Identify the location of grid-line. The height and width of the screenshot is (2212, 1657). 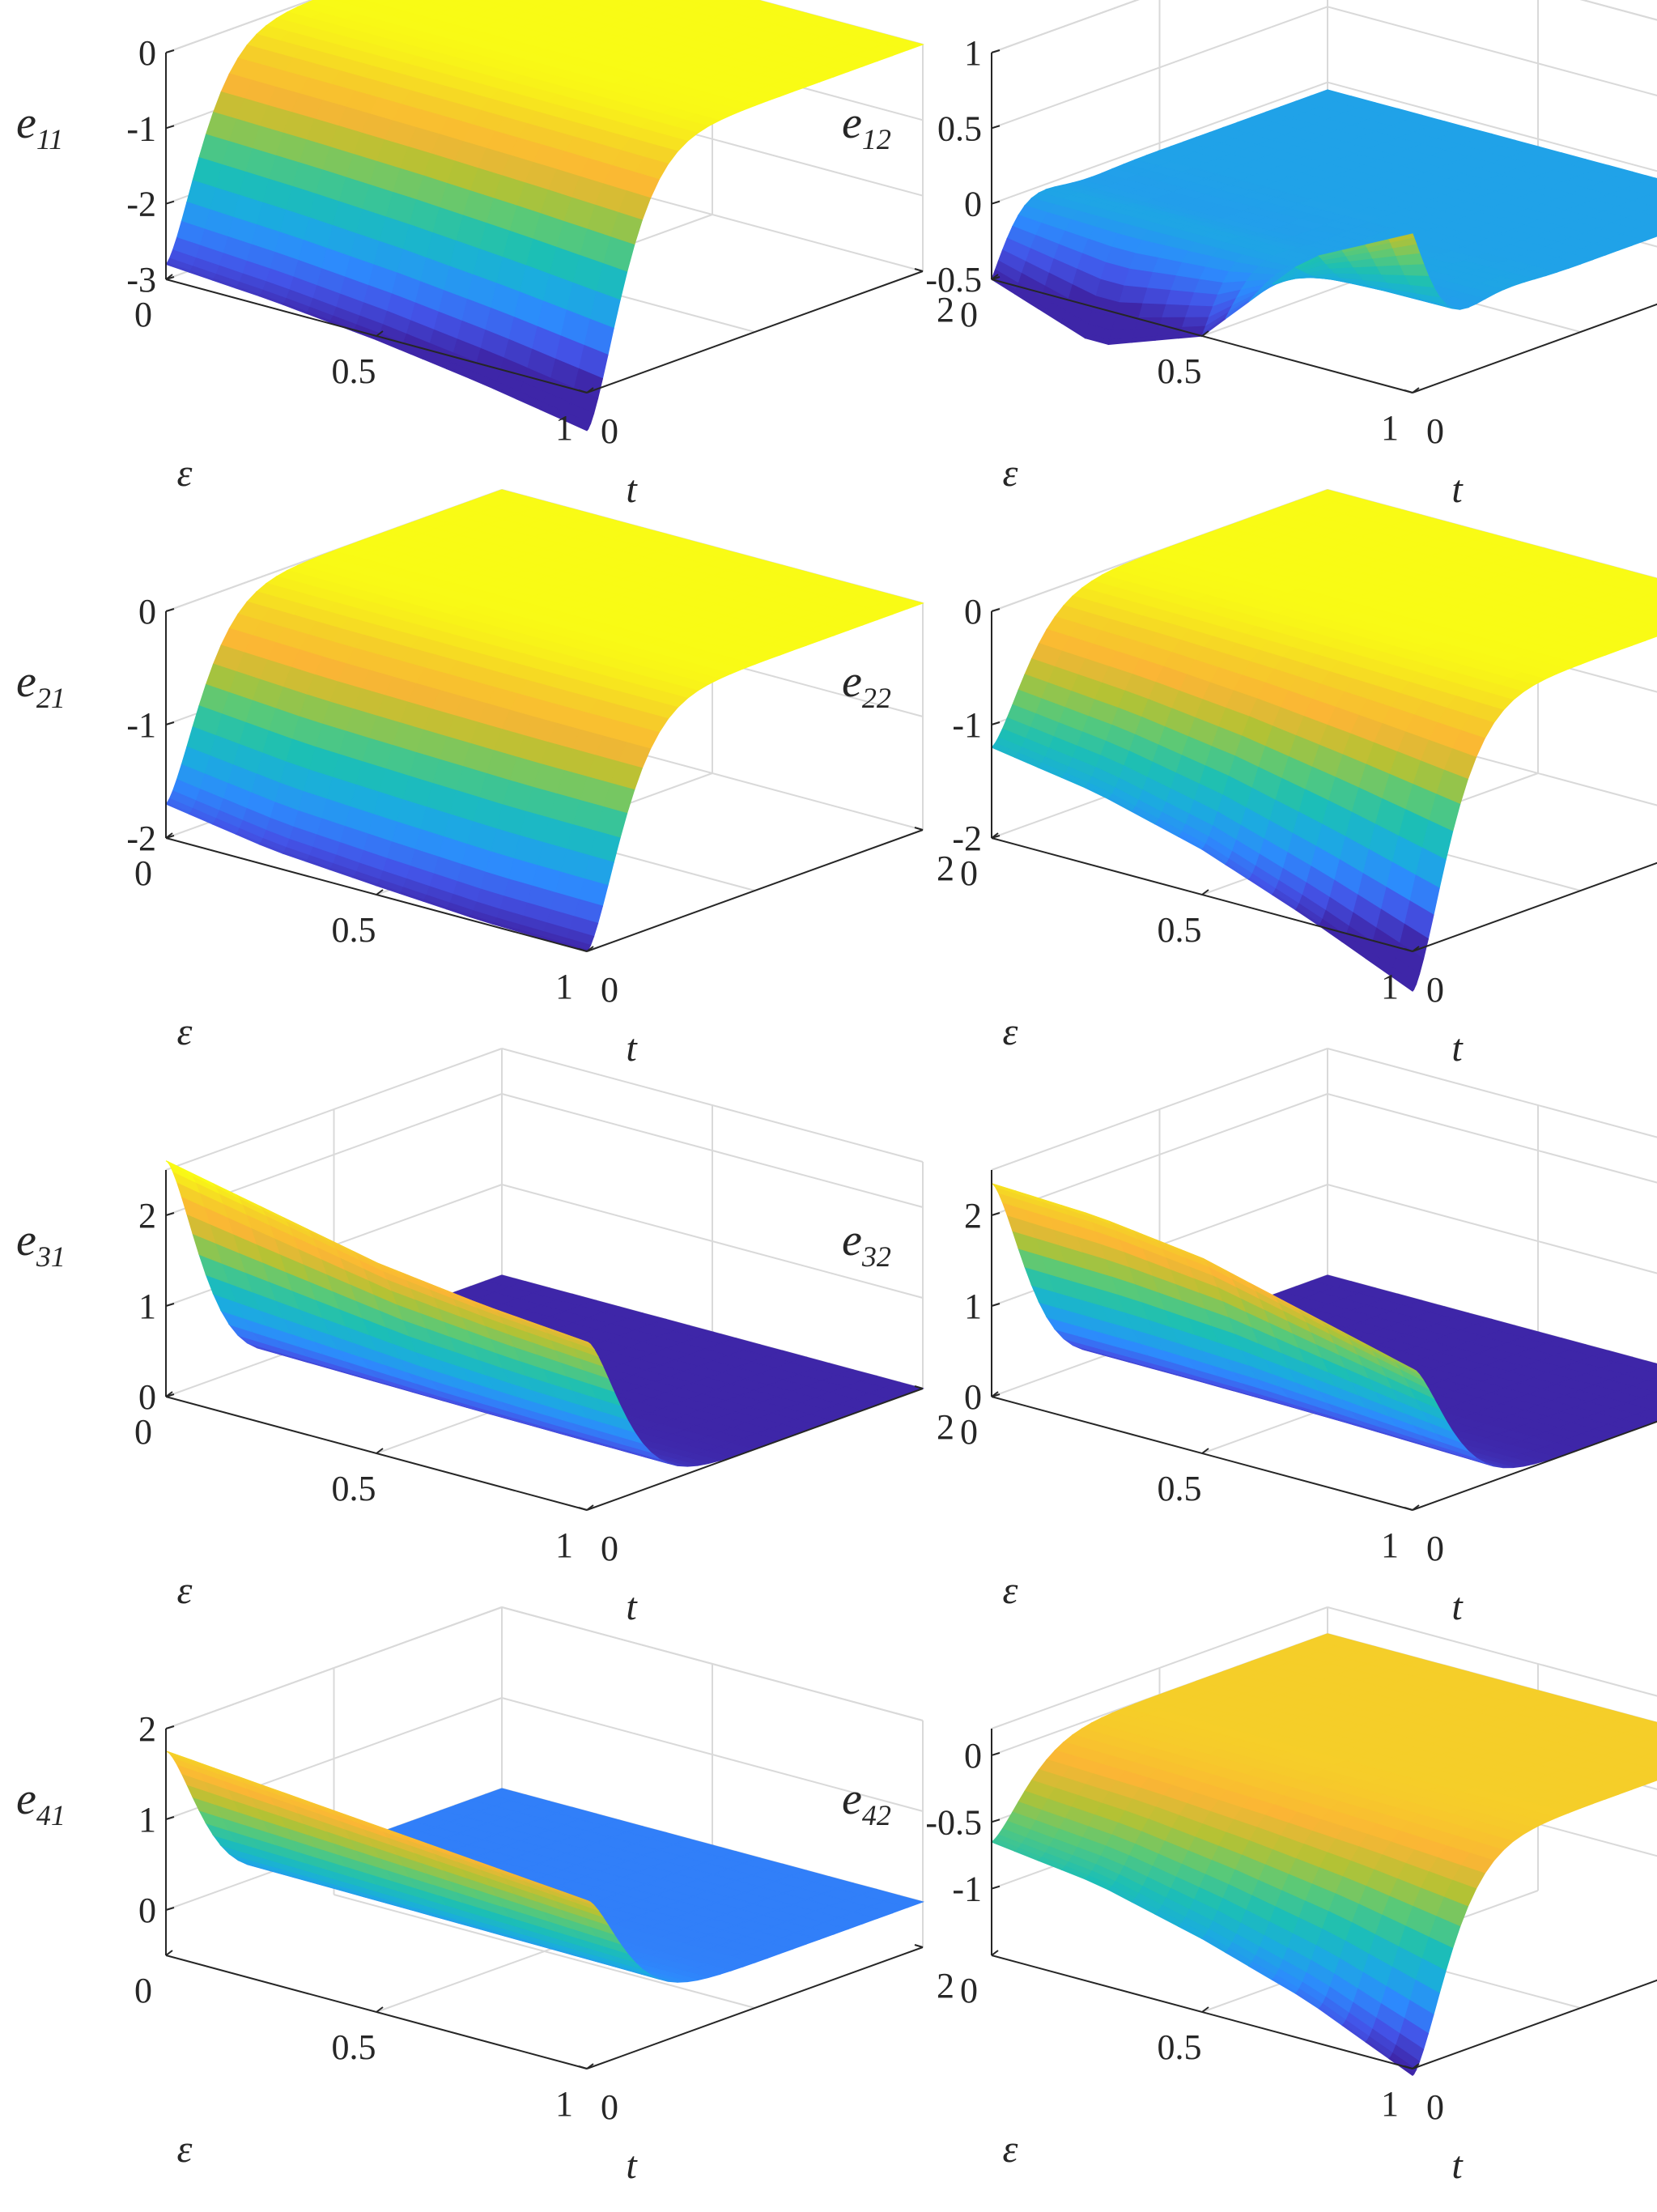
(1492, 1138).